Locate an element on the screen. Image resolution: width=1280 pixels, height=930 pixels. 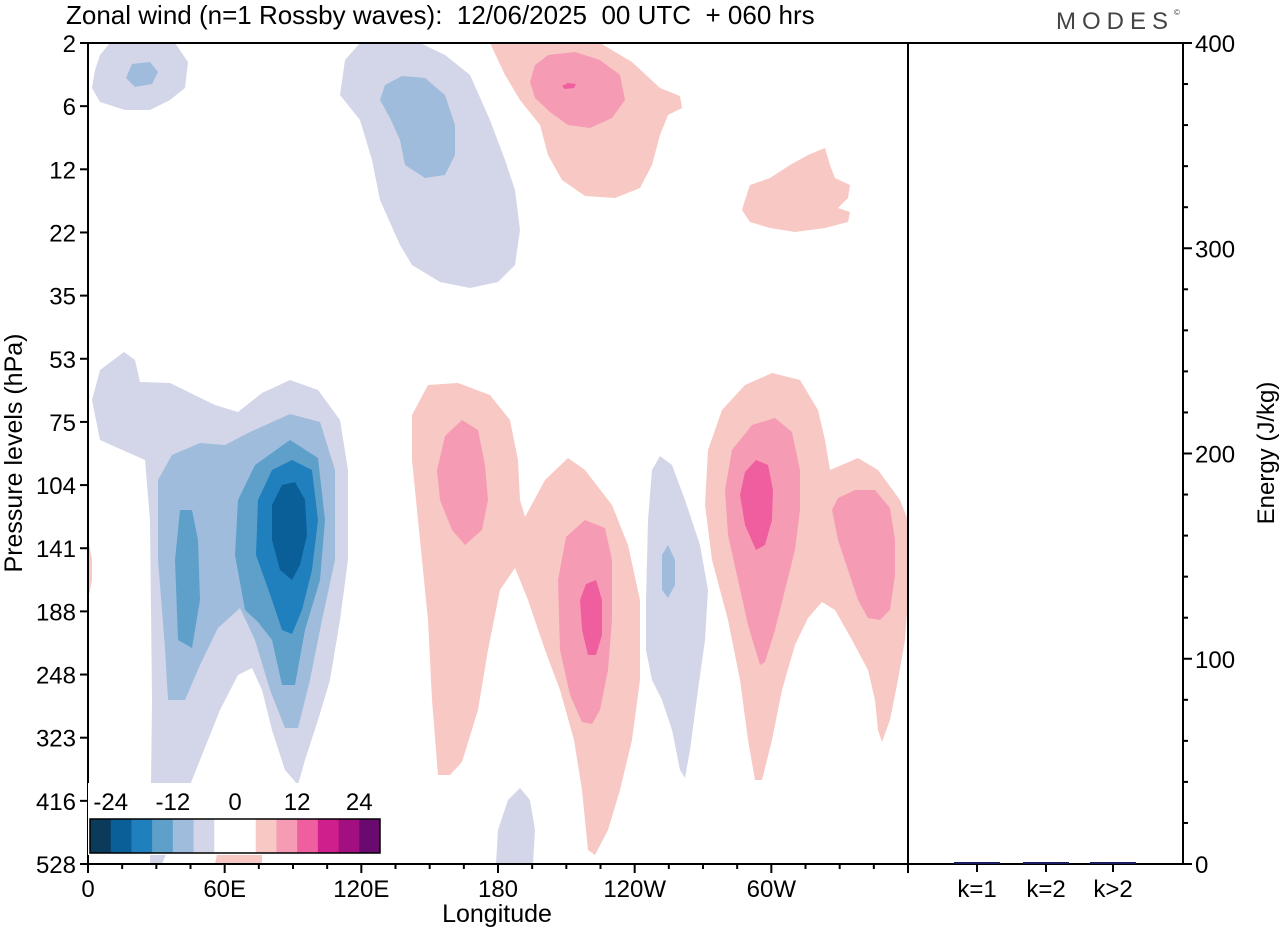
colorbar-tick-label: -12 is located at coordinates (173, 802).